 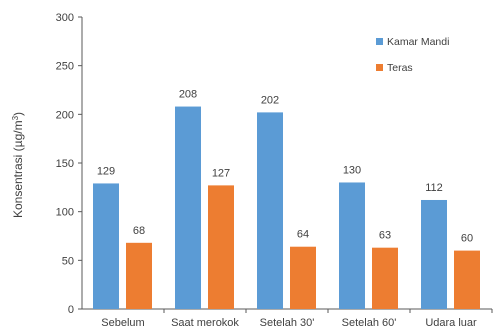 I want to click on y-axis-label-group: Konsentrasi (µg/m3), so click(x=18, y=165).